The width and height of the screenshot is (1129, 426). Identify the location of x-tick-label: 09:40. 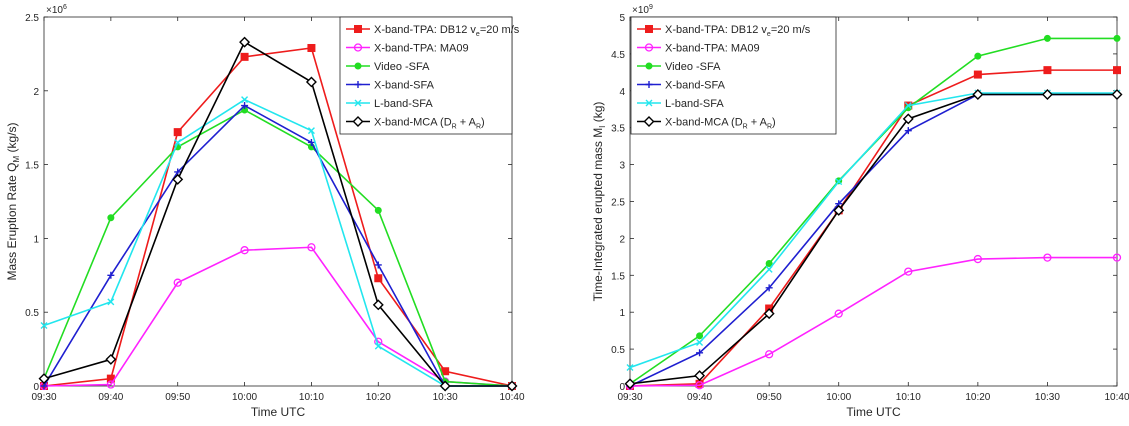
(110, 397).